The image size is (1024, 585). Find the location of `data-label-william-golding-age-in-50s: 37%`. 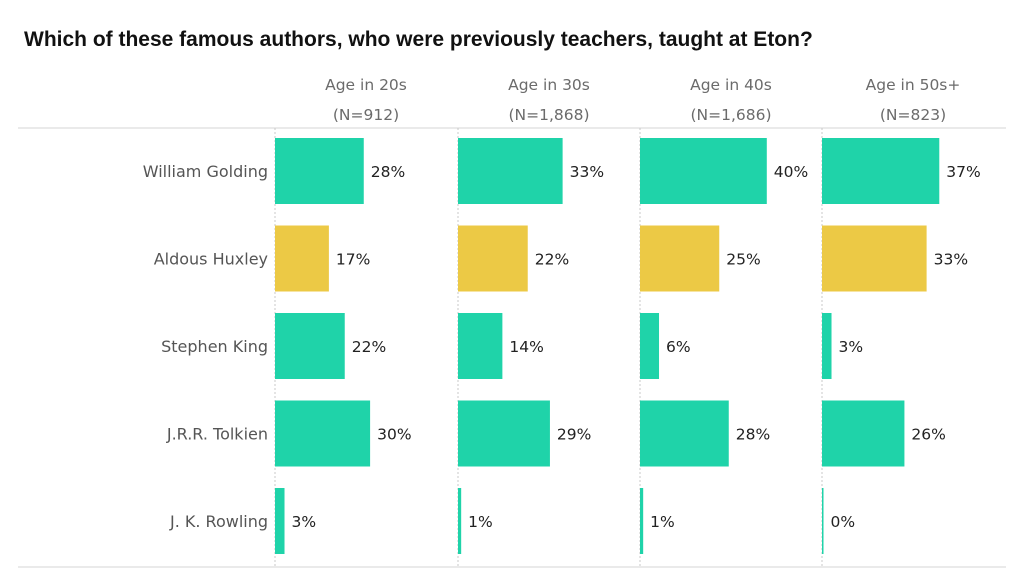

data-label-william-golding-age-in-50s: 37% is located at coordinates (963, 172).